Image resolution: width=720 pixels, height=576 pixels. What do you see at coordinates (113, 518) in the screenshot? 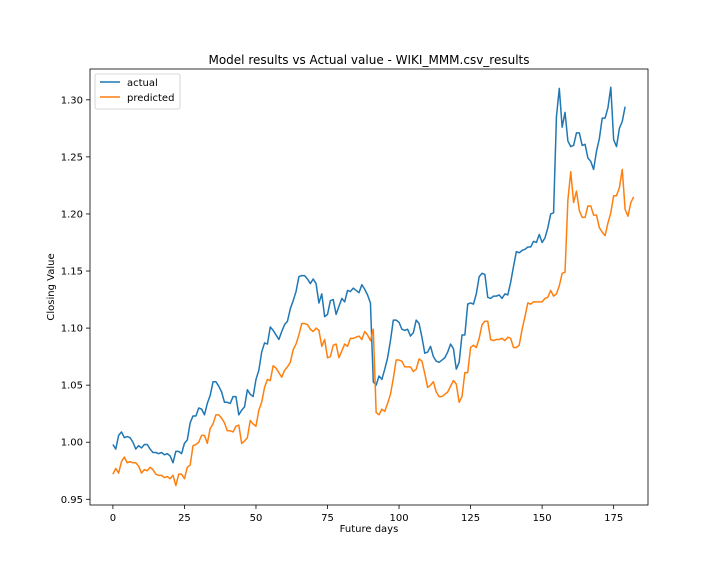
I see `x-tick-label: 0` at bounding box center [113, 518].